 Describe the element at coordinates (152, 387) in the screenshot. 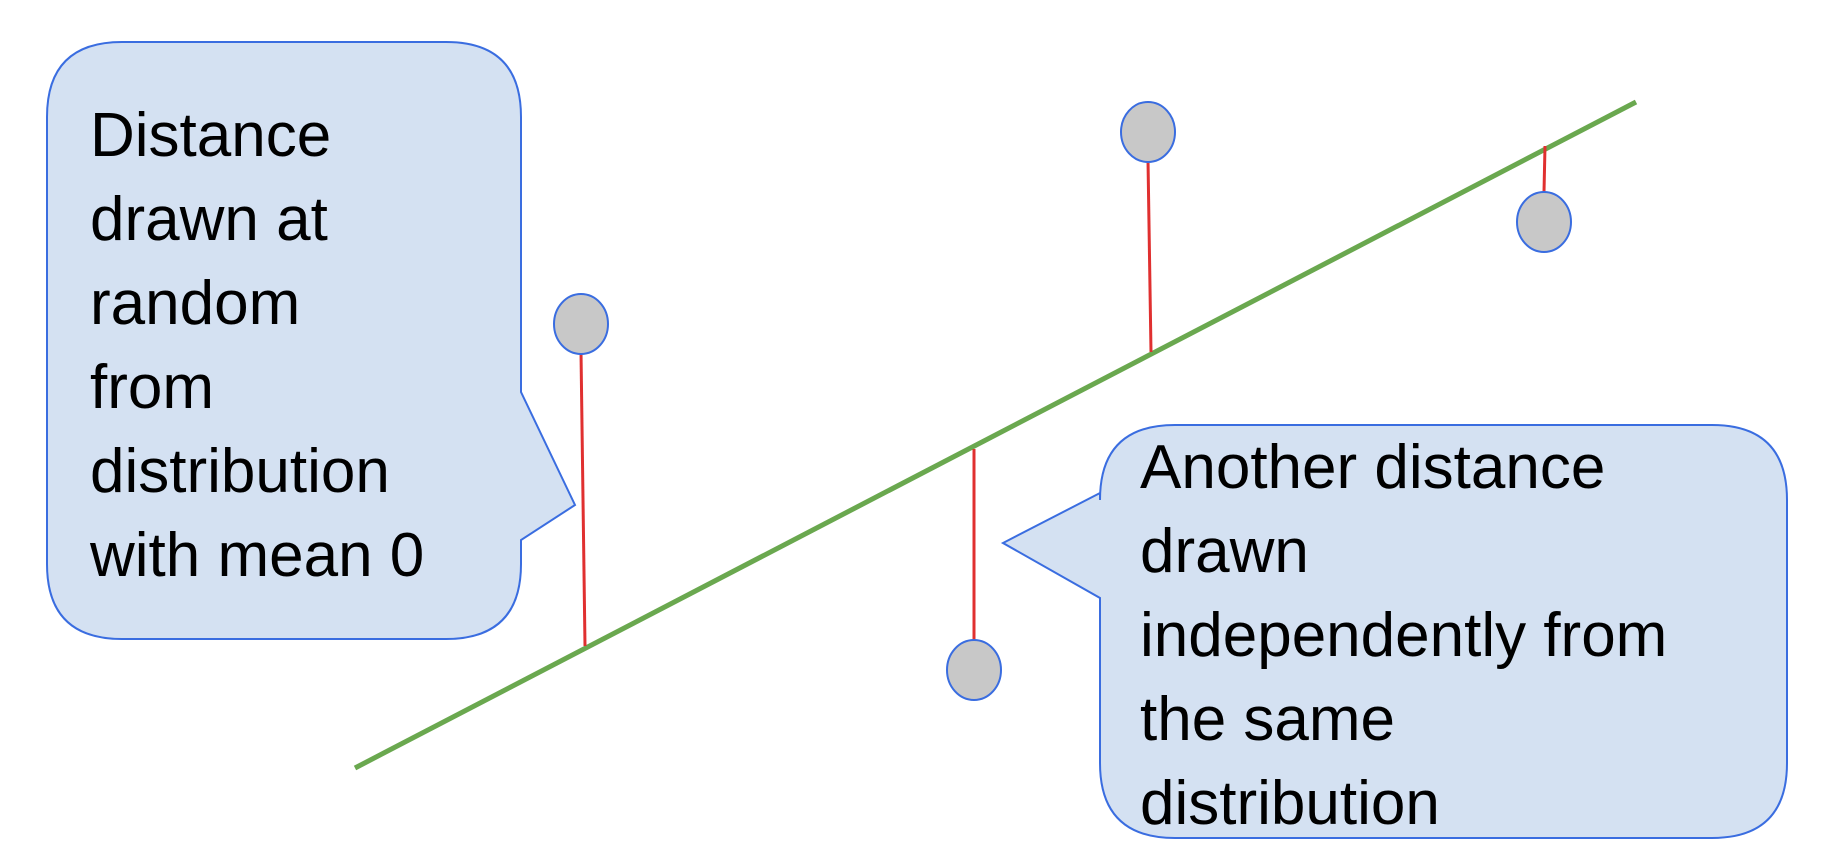

I see `callout-left-line: from` at that location.